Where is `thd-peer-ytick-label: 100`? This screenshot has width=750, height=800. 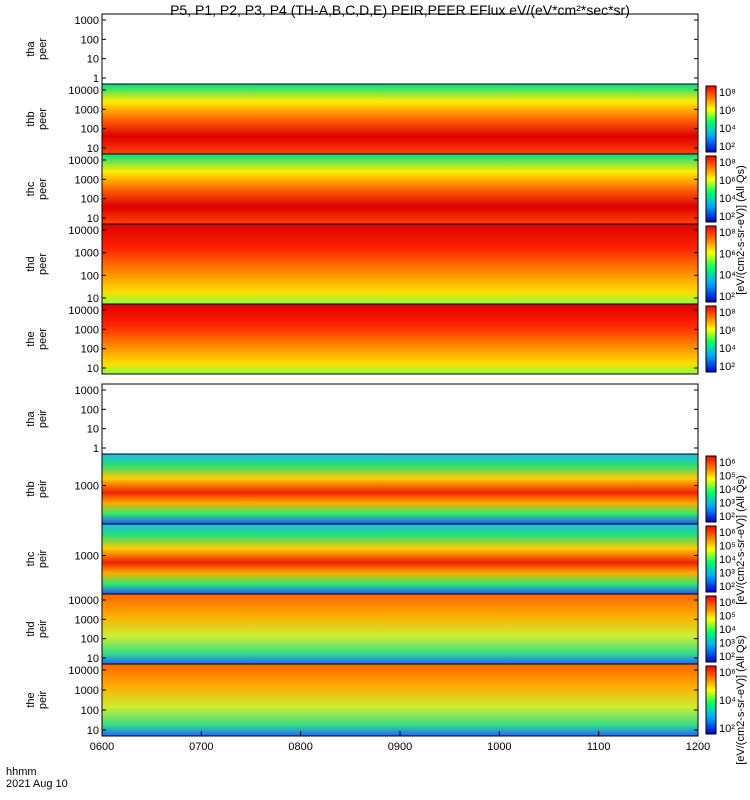
thd-peer-ytick-label: 100 is located at coordinates (90, 276).